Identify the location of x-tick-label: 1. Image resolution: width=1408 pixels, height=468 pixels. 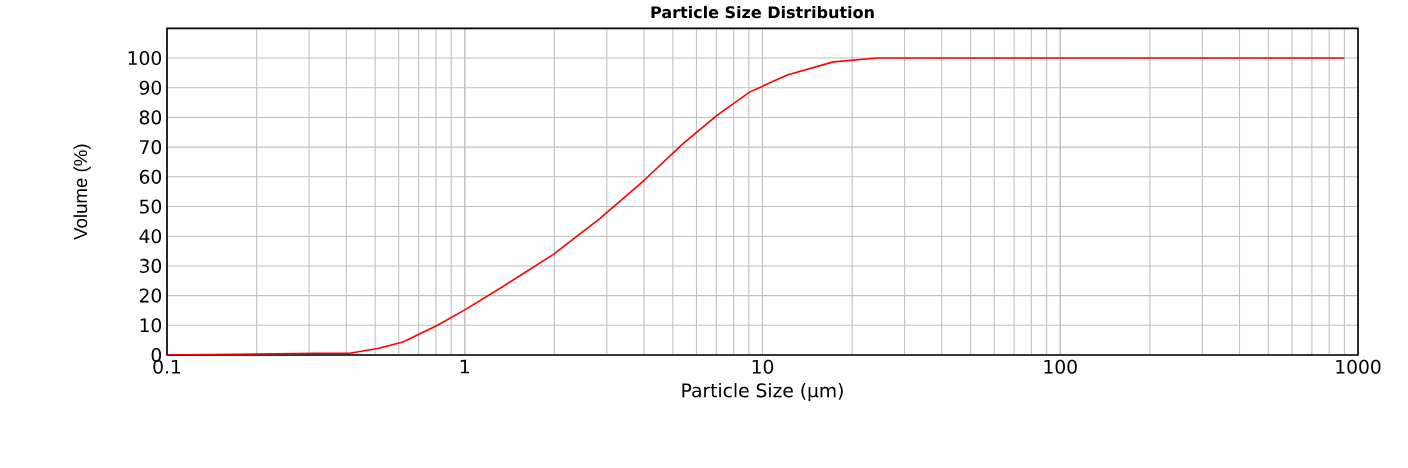
(464, 366).